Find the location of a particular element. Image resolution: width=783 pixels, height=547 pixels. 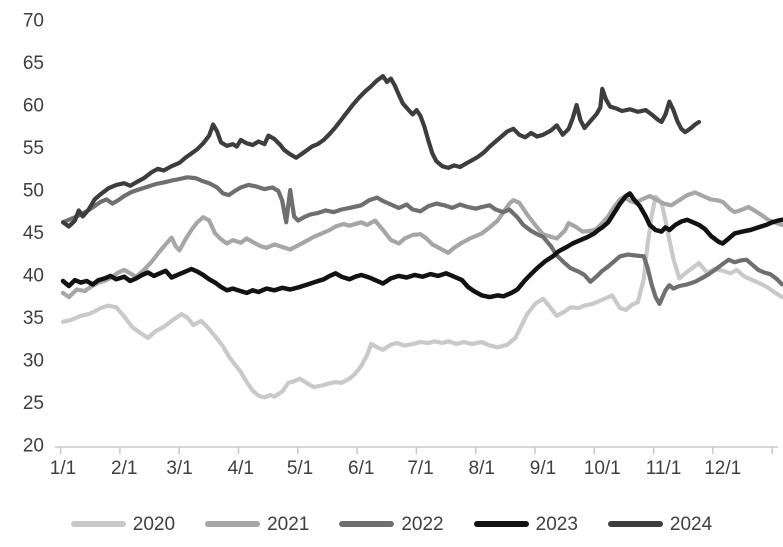

legend-item-2021: 2021 is located at coordinates (257, 524).